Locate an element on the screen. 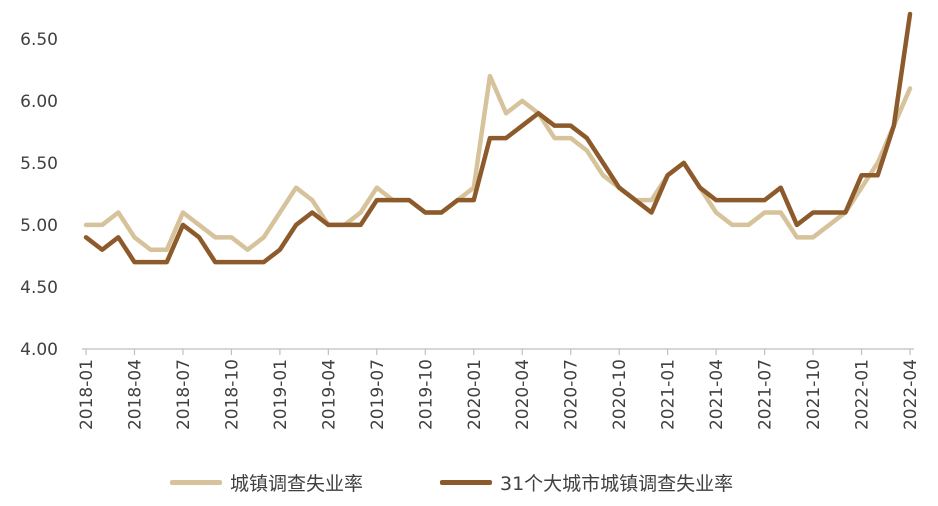 The width and height of the screenshot is (938, 506). y-tick-label: 4.50 is located at coordinates (39, 288).